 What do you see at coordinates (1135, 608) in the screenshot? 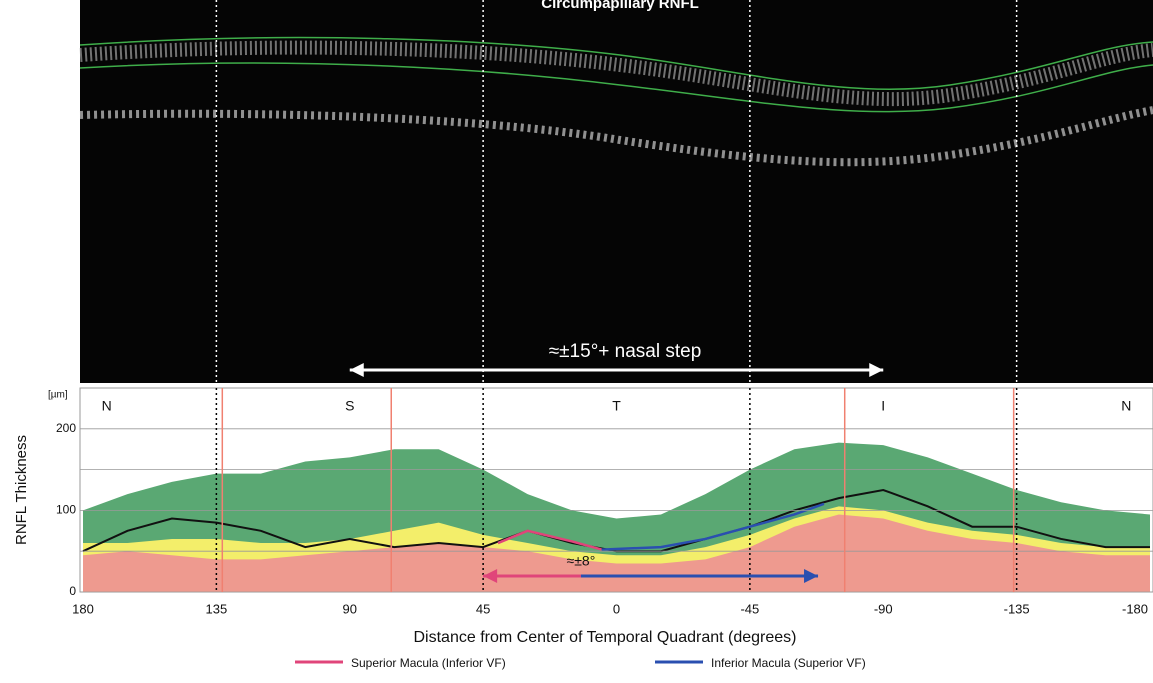
I see `x-tick-label: -180` at bounding box center [1135, 608].